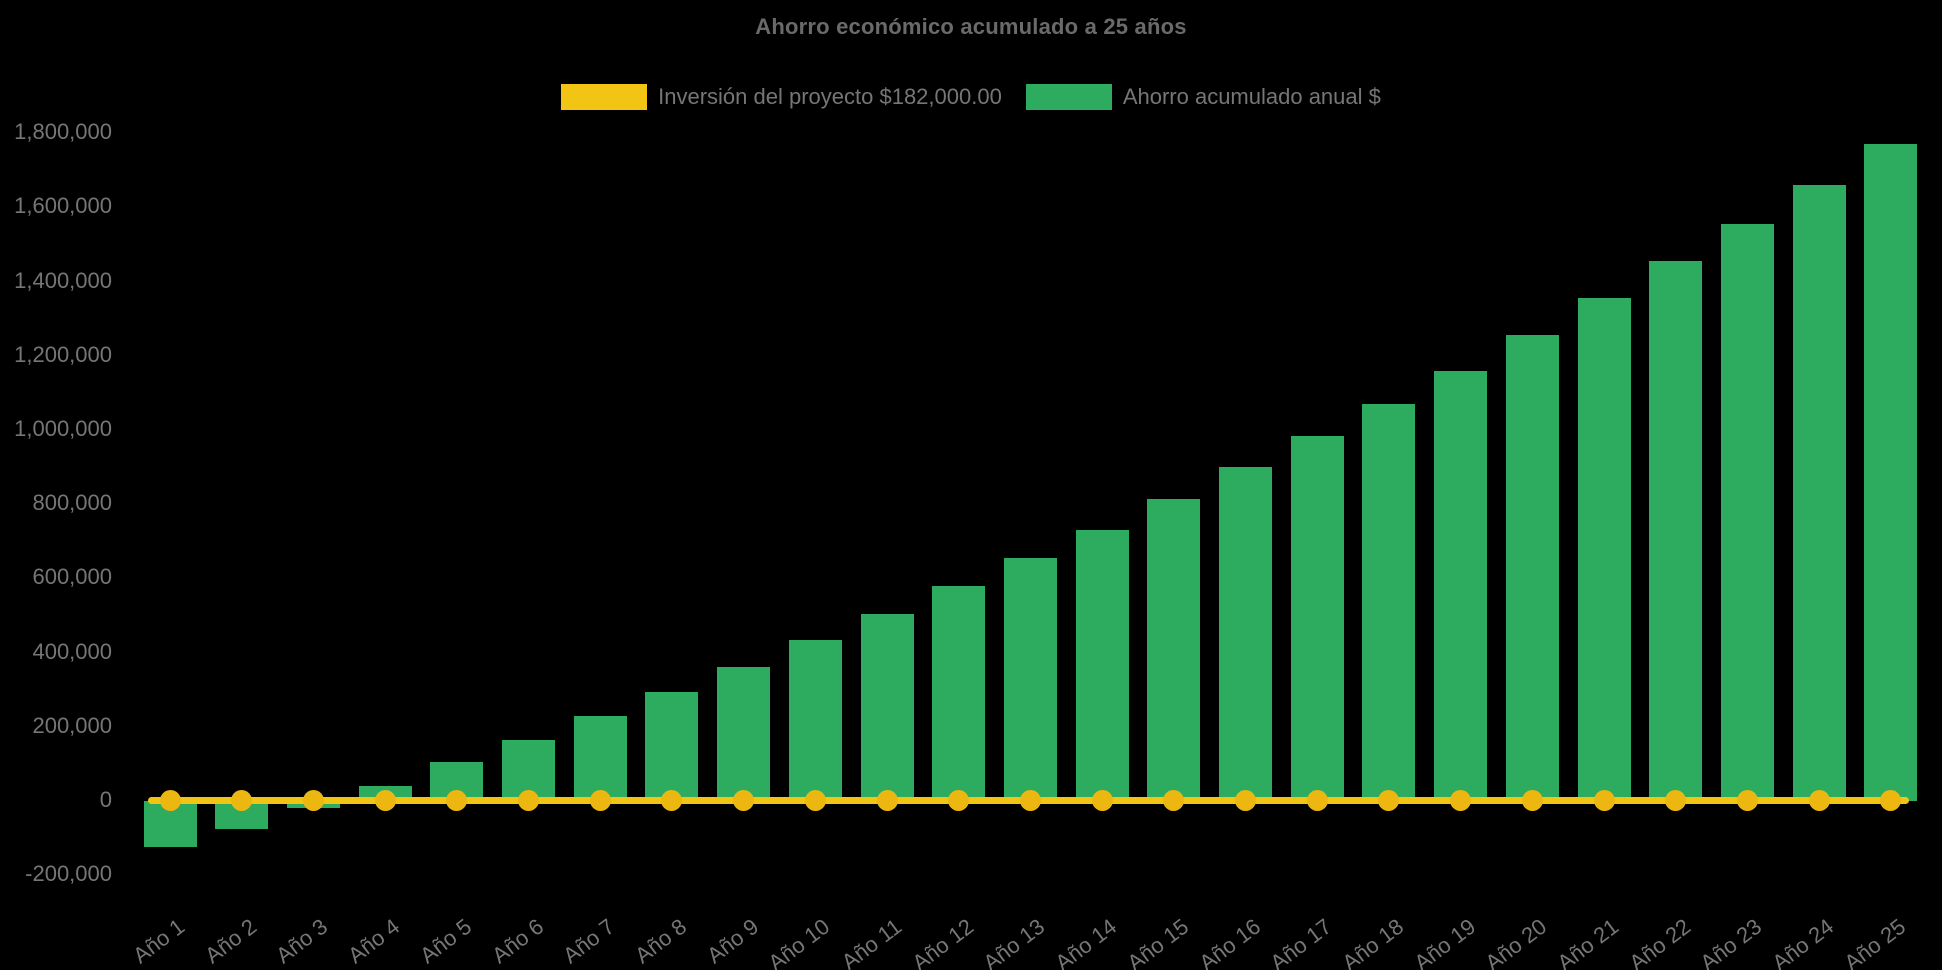 The width and height of the screenshot is (1942, 970). Describe the element at coordinates (170, 800) in the screenshot. I see `line-point-año-1` at that location.